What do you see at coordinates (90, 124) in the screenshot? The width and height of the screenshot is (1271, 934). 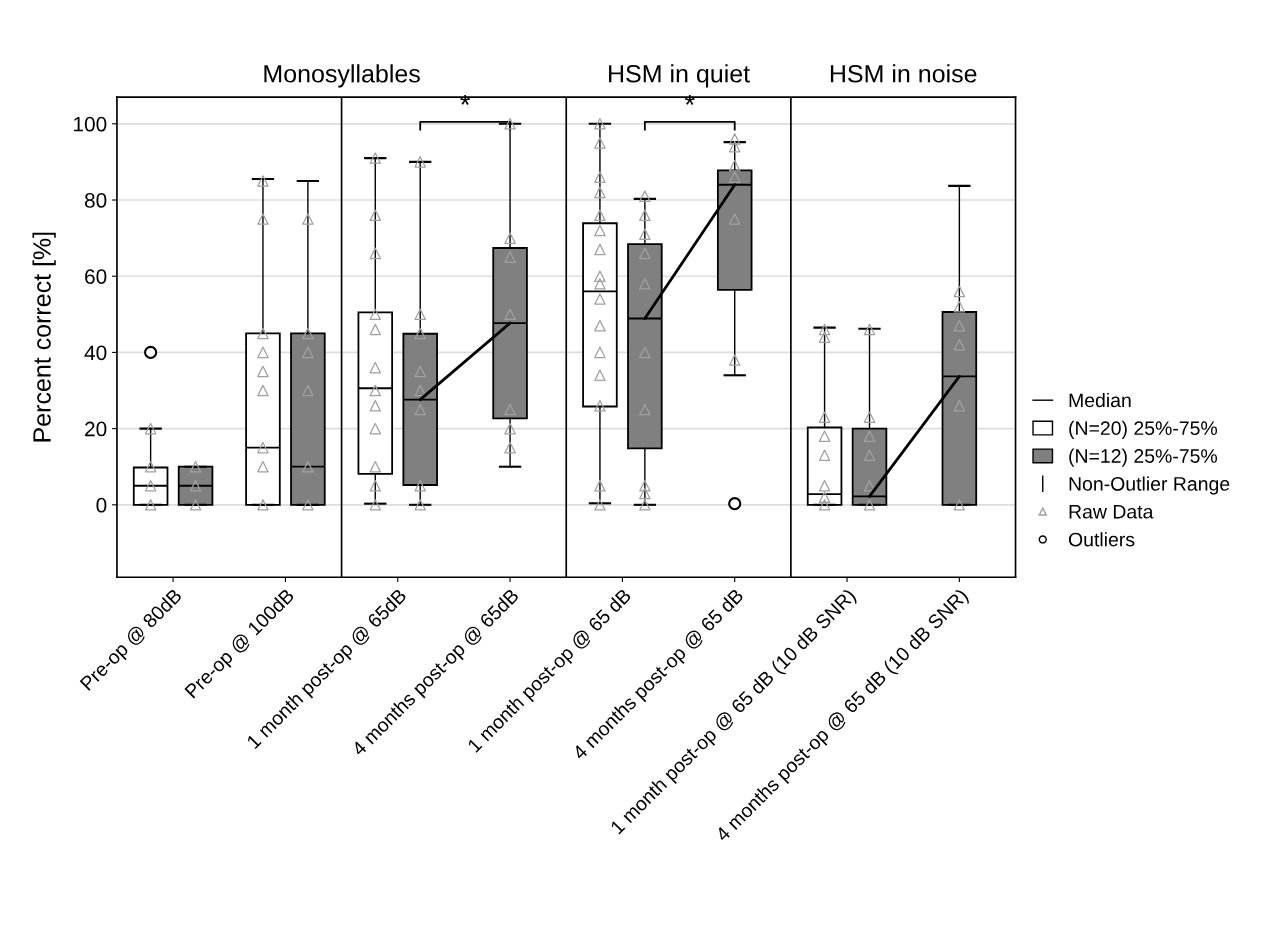 I see `y-tick-label: 100` at bounding box center [90, 124].